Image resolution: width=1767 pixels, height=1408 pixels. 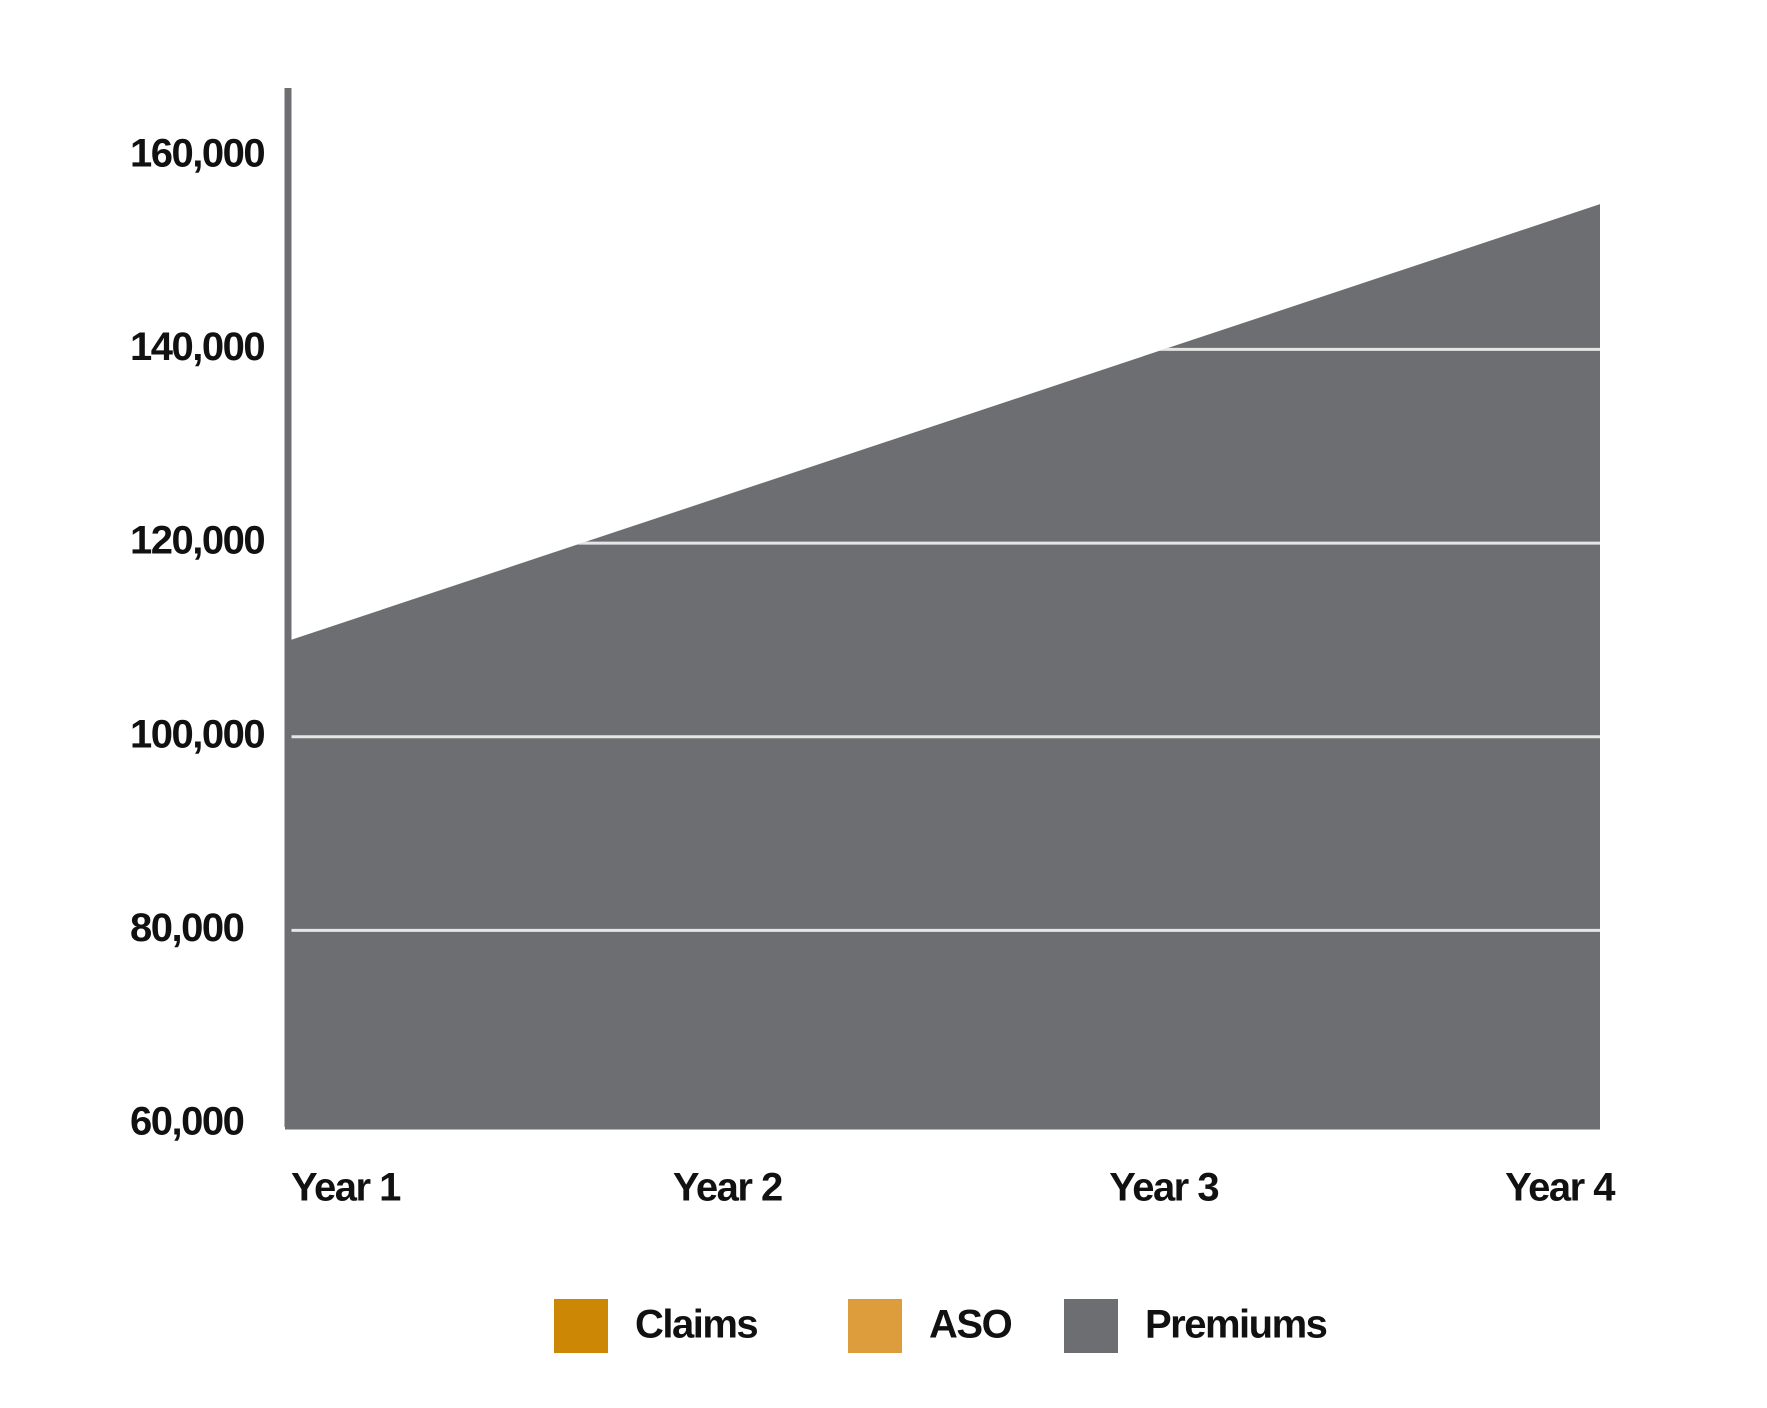 What do you see at coordinates (187, 928) in the screenshot?
I see `y-tick-label: 80,000` at bounding box center [187, 928].